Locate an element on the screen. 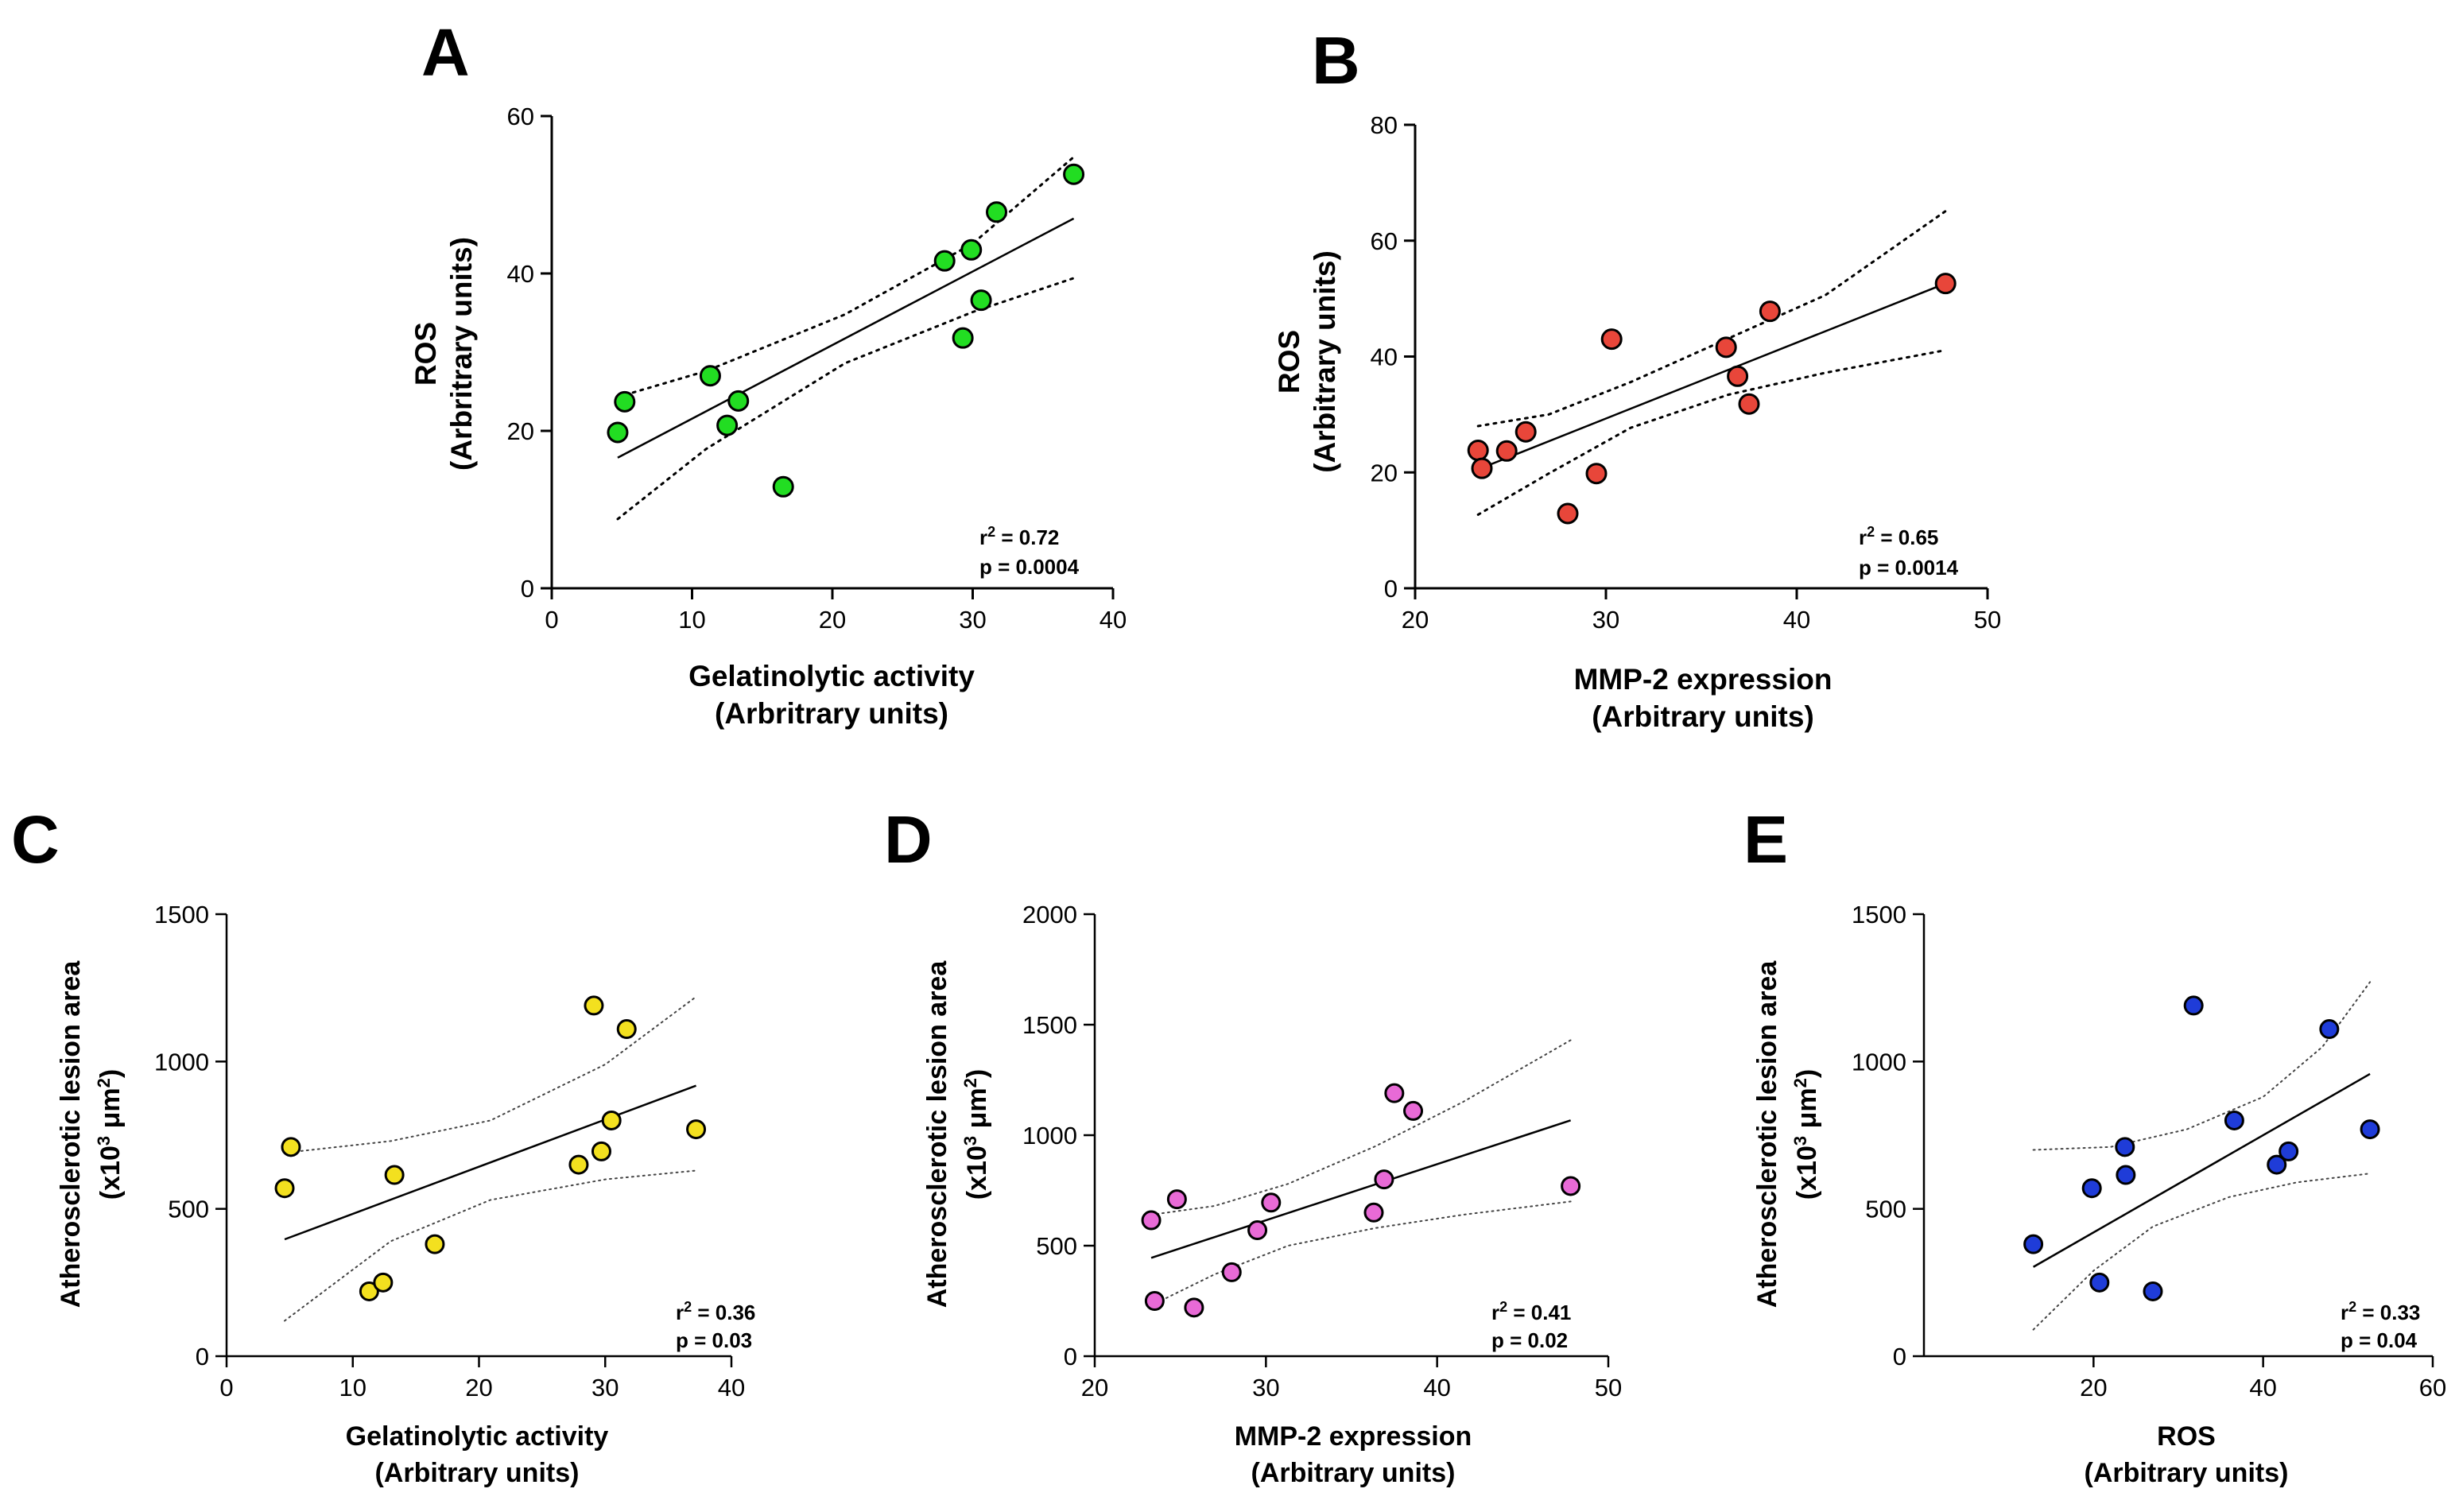  r-squared-annotation: r2 = 0.33 is located at coordinates (2380, 1311).